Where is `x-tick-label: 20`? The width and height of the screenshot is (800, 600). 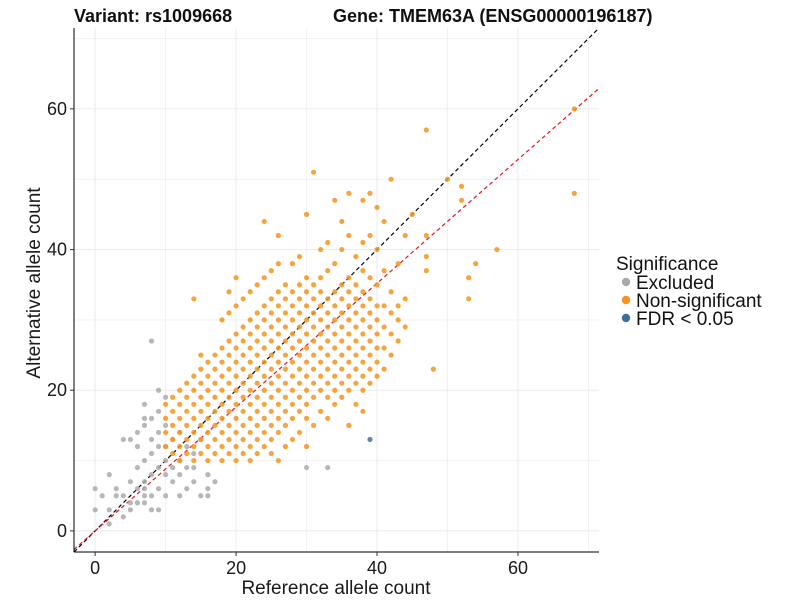 x-tick-label: 20 is located at coordinates (236, 568).